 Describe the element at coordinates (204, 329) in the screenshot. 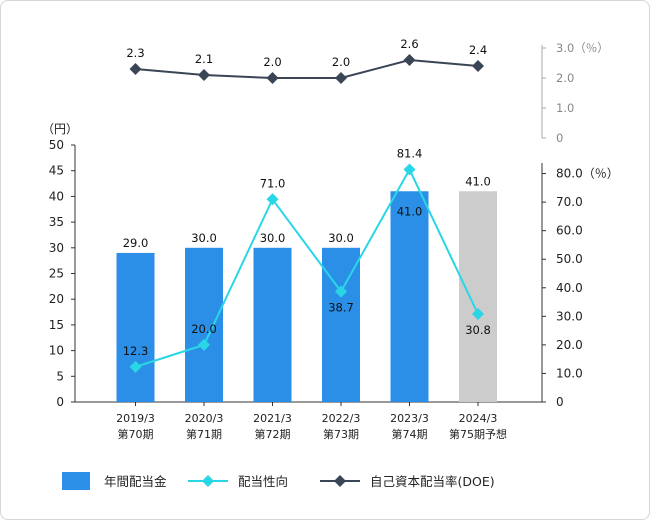

I see `payout-data-label: 20.0` at that location.